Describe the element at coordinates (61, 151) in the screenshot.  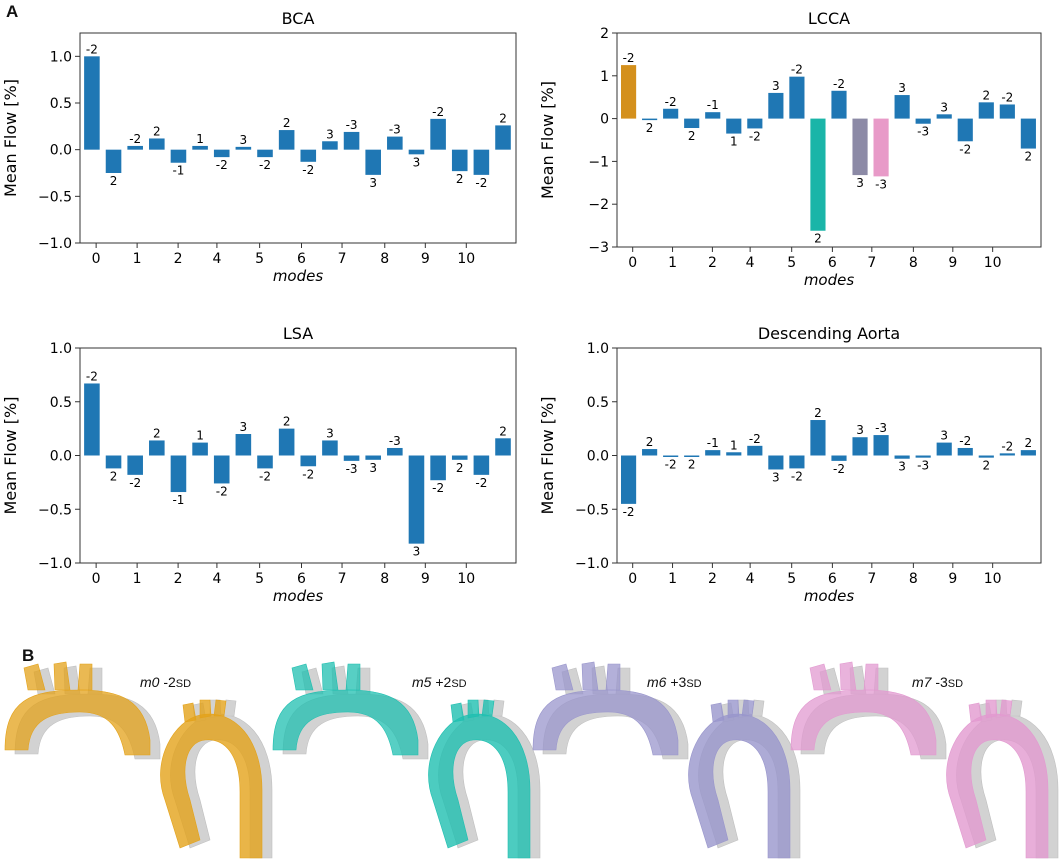
I see `y-tick-label: 0.0` at that location.